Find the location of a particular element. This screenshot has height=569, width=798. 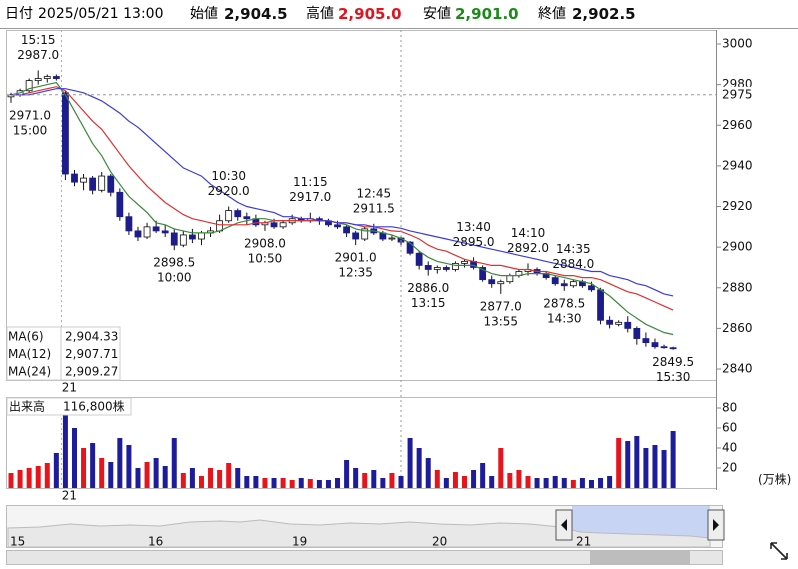

scrollbar is located at coordinates (364, 557).